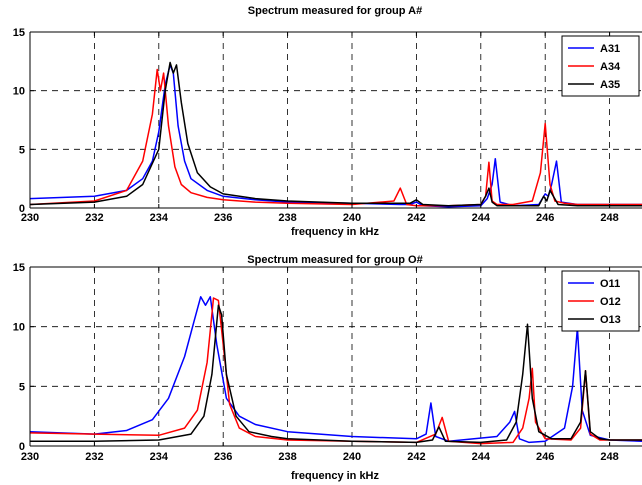 The image size is (642, 485). What do you see at coordinates (610, 284) in the screenshot?
I see `legend-label-o11: O11` at bounding box center [610, 284].